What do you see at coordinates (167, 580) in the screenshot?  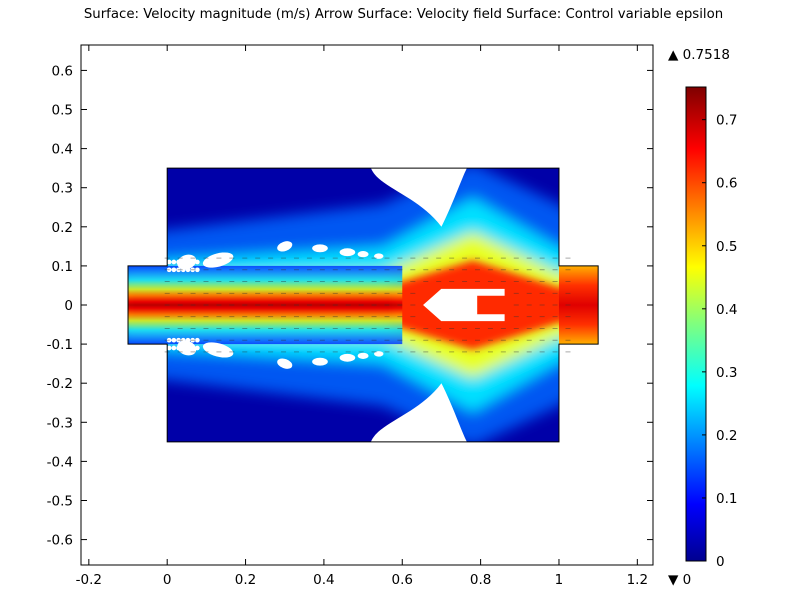 I see `x-tick-label: 0` at bounding box center [167, 580].